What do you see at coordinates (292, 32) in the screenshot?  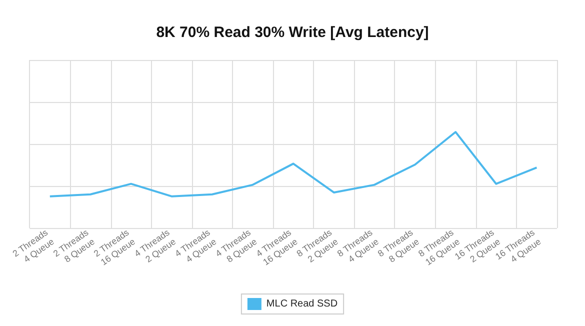 I see `chart-title: 8K 70% Read 30% Write [Avg Latency]` at bounding box center [292, 32].